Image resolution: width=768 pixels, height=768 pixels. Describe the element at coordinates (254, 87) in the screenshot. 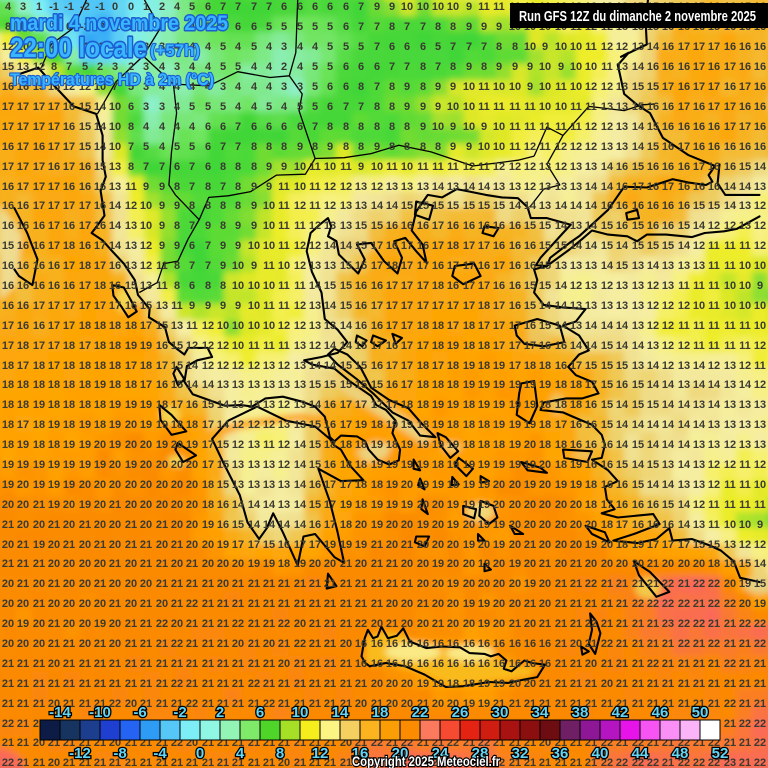

I see `svg-text: 4` at that location.